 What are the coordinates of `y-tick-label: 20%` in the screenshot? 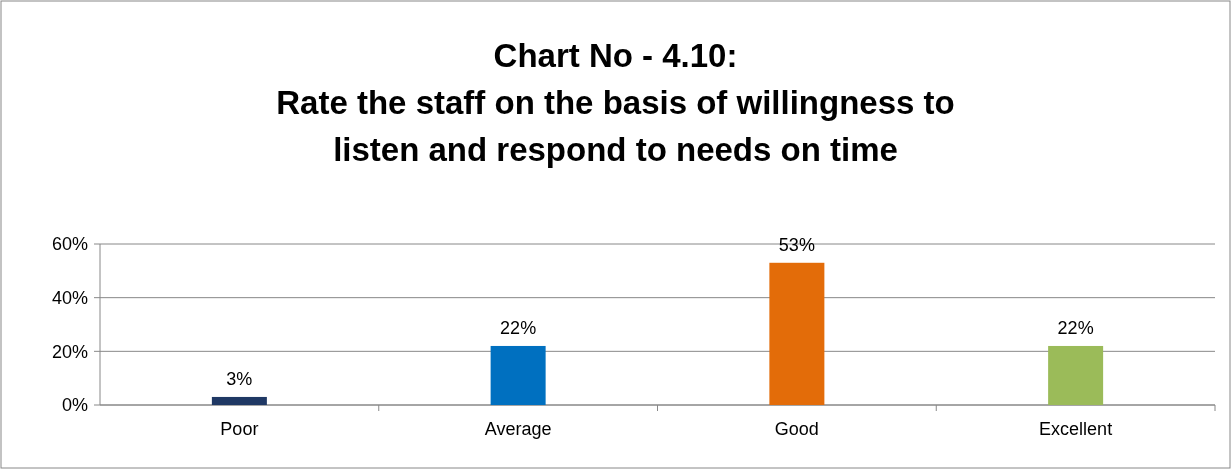 It's located at (69, 351).